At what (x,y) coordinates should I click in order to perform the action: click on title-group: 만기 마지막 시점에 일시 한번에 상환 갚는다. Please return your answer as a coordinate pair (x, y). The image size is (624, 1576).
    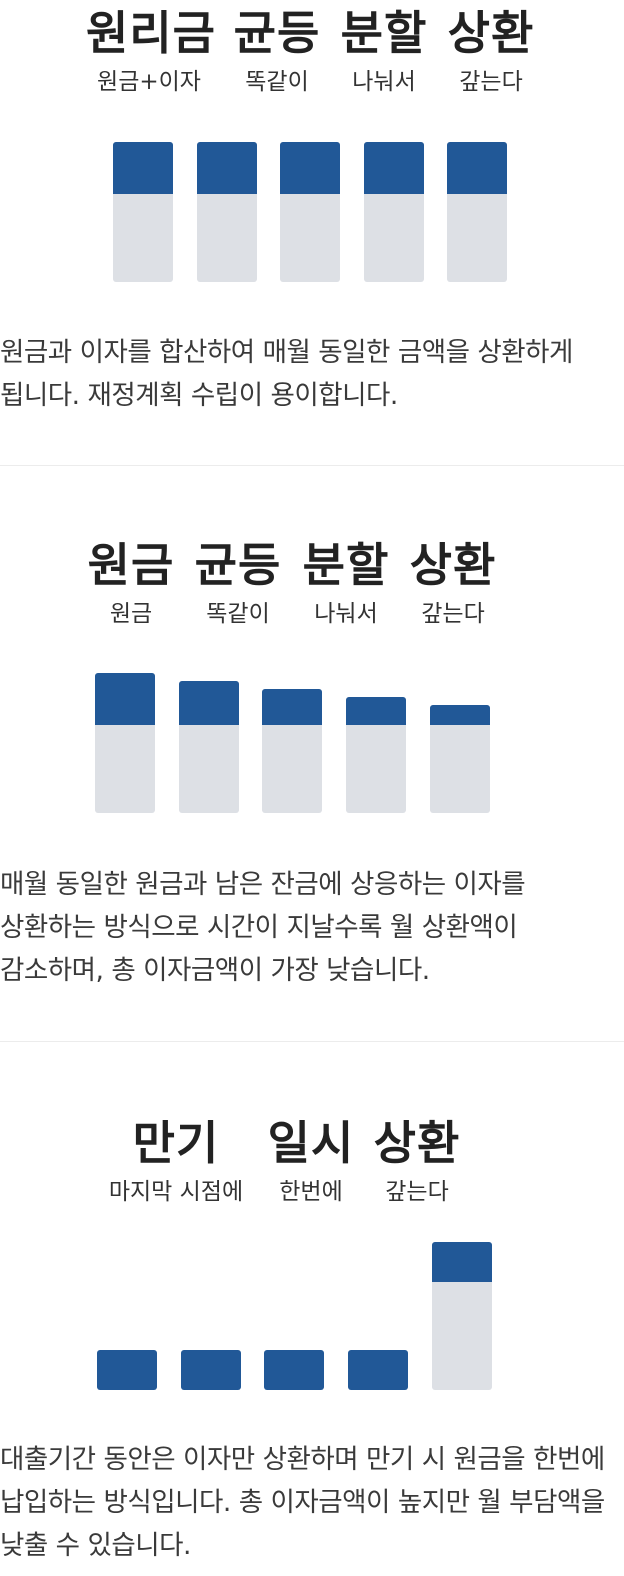
    Looking at the image, I should click on (312, 1171).